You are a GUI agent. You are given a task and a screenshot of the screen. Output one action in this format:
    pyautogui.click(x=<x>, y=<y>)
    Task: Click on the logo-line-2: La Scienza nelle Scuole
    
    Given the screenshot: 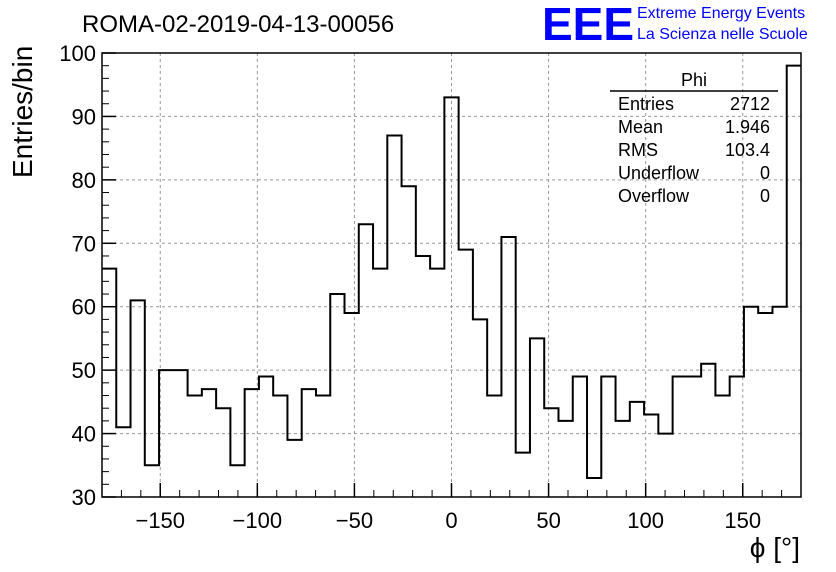 What is the action you would take?
    pyautogui.click(x=722, y=34)
    